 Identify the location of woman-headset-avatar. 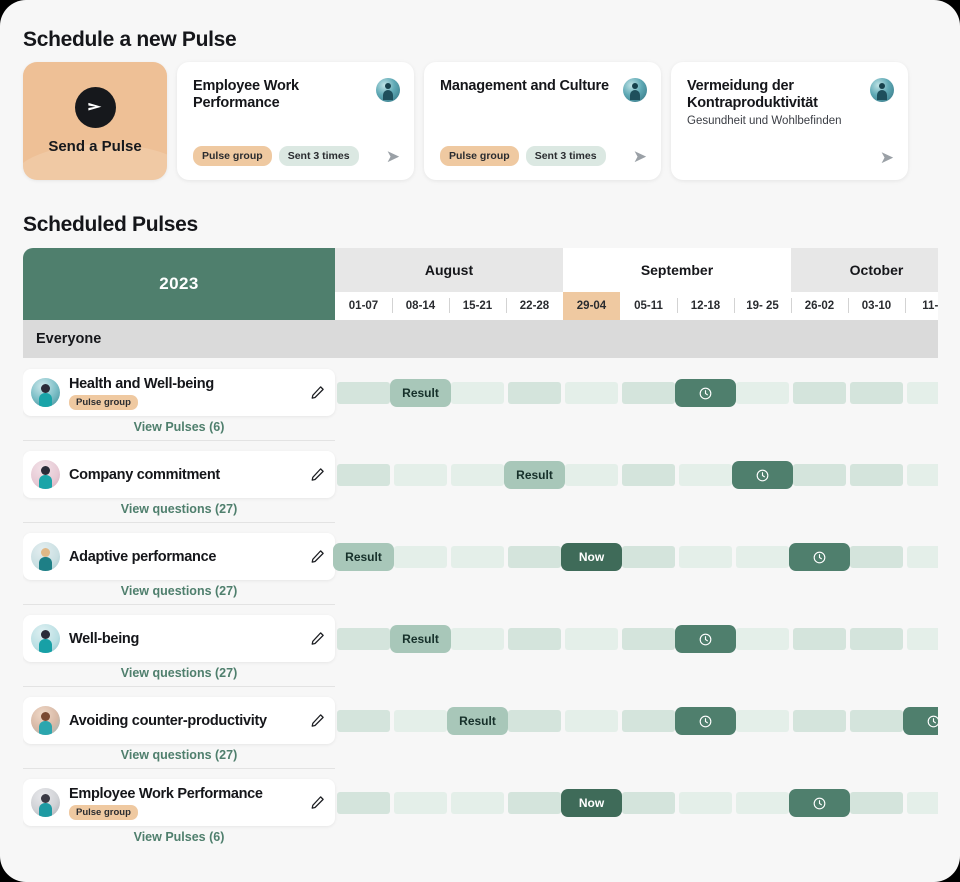
(45, 392).